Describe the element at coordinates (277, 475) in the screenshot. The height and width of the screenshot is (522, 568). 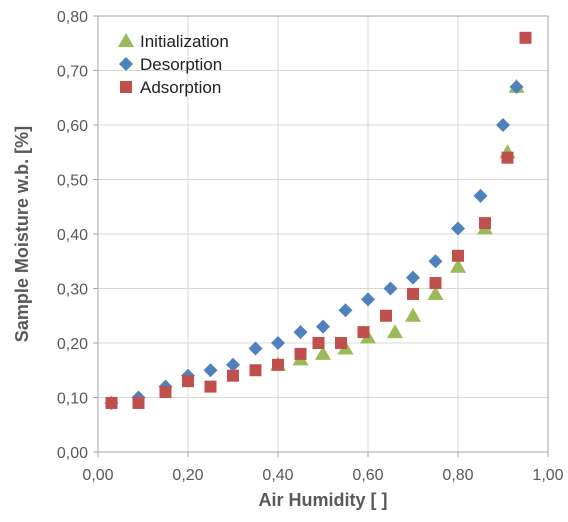
I see `x-tick-label: 0,40` at that location.